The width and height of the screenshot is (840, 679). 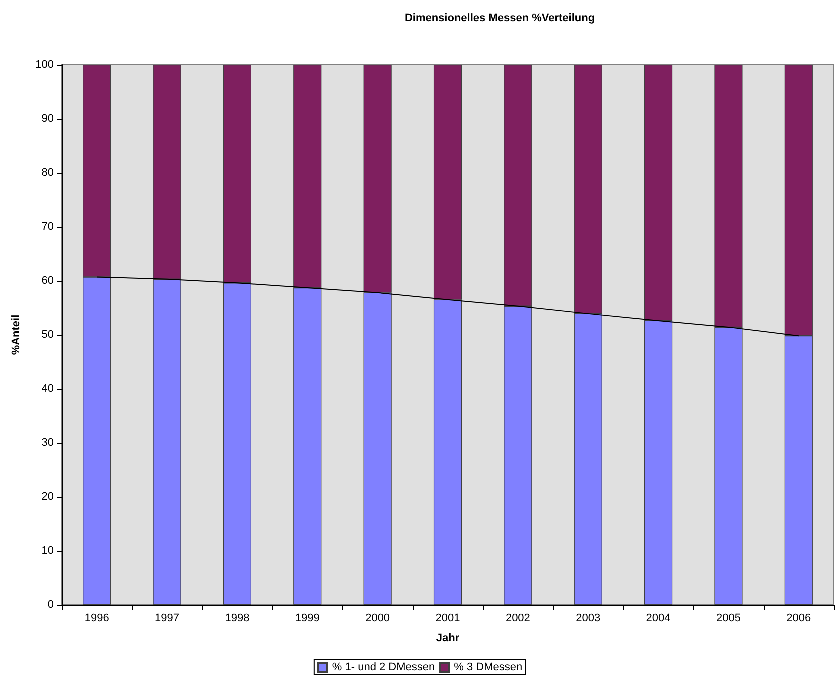 What do you see at coordinates (728, 618) in the screenshot?
I see `x-tick-label: 2005` at bounding box center [728, 618].